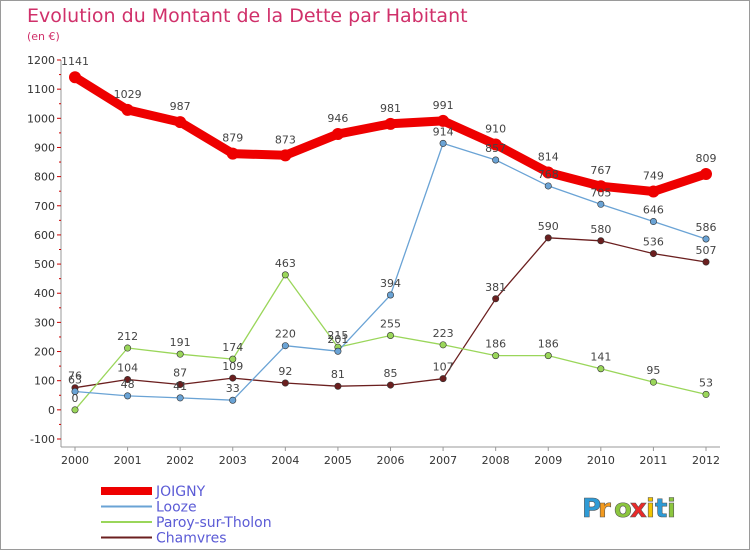 The width and height of the screenshot is (750, 550). What do you see at coordinates (338, 374) in the screenshot?
I see `data-label-chamvres: 81` at bounding box center [338, 374].